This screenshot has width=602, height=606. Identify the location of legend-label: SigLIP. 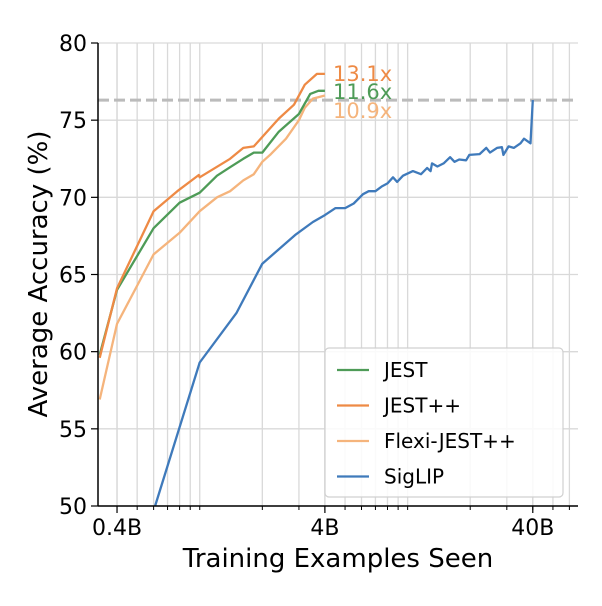
(414, 477).